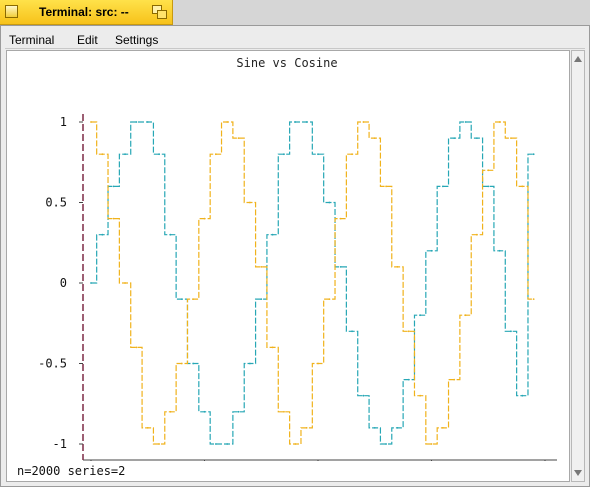 The height and width of the screenshot is (487, 590). I want to click on menu-settings: Settings, so click(137, 40).